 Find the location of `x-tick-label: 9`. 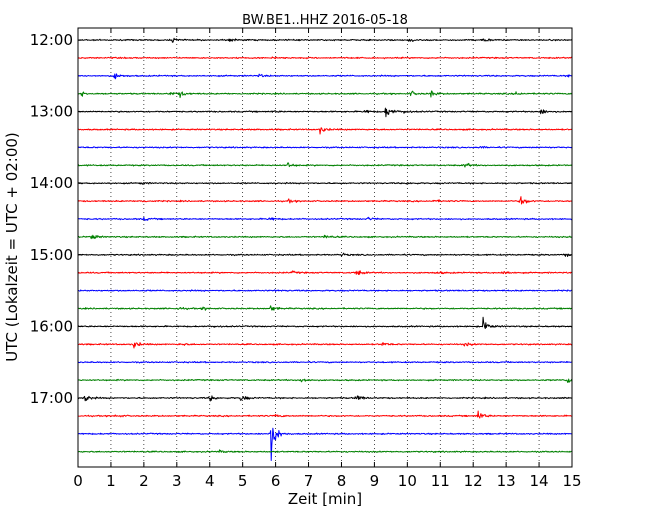

x-tick-label: 9 is located at coordinates (375, 481).